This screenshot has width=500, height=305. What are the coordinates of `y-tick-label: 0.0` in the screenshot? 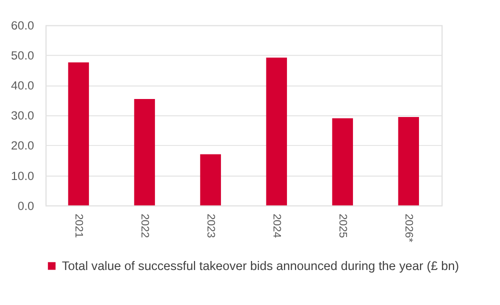 It's located at (26, 205).